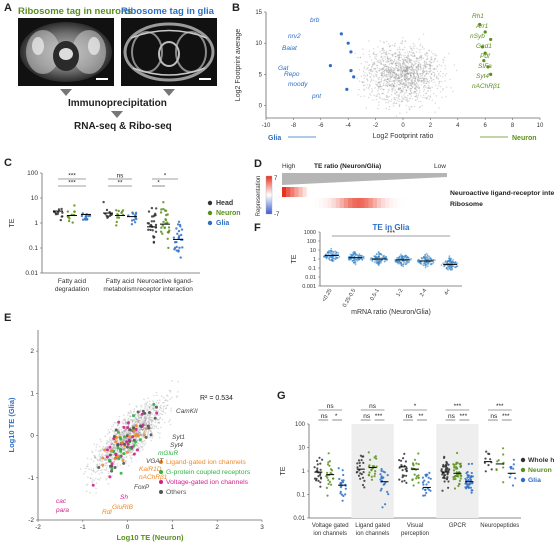 The image size is (554, 551). What do you see at coordinates (284, 68) in the screenshot?
I see `glia-gene-label: Gat` at bounding box center [284, 68].